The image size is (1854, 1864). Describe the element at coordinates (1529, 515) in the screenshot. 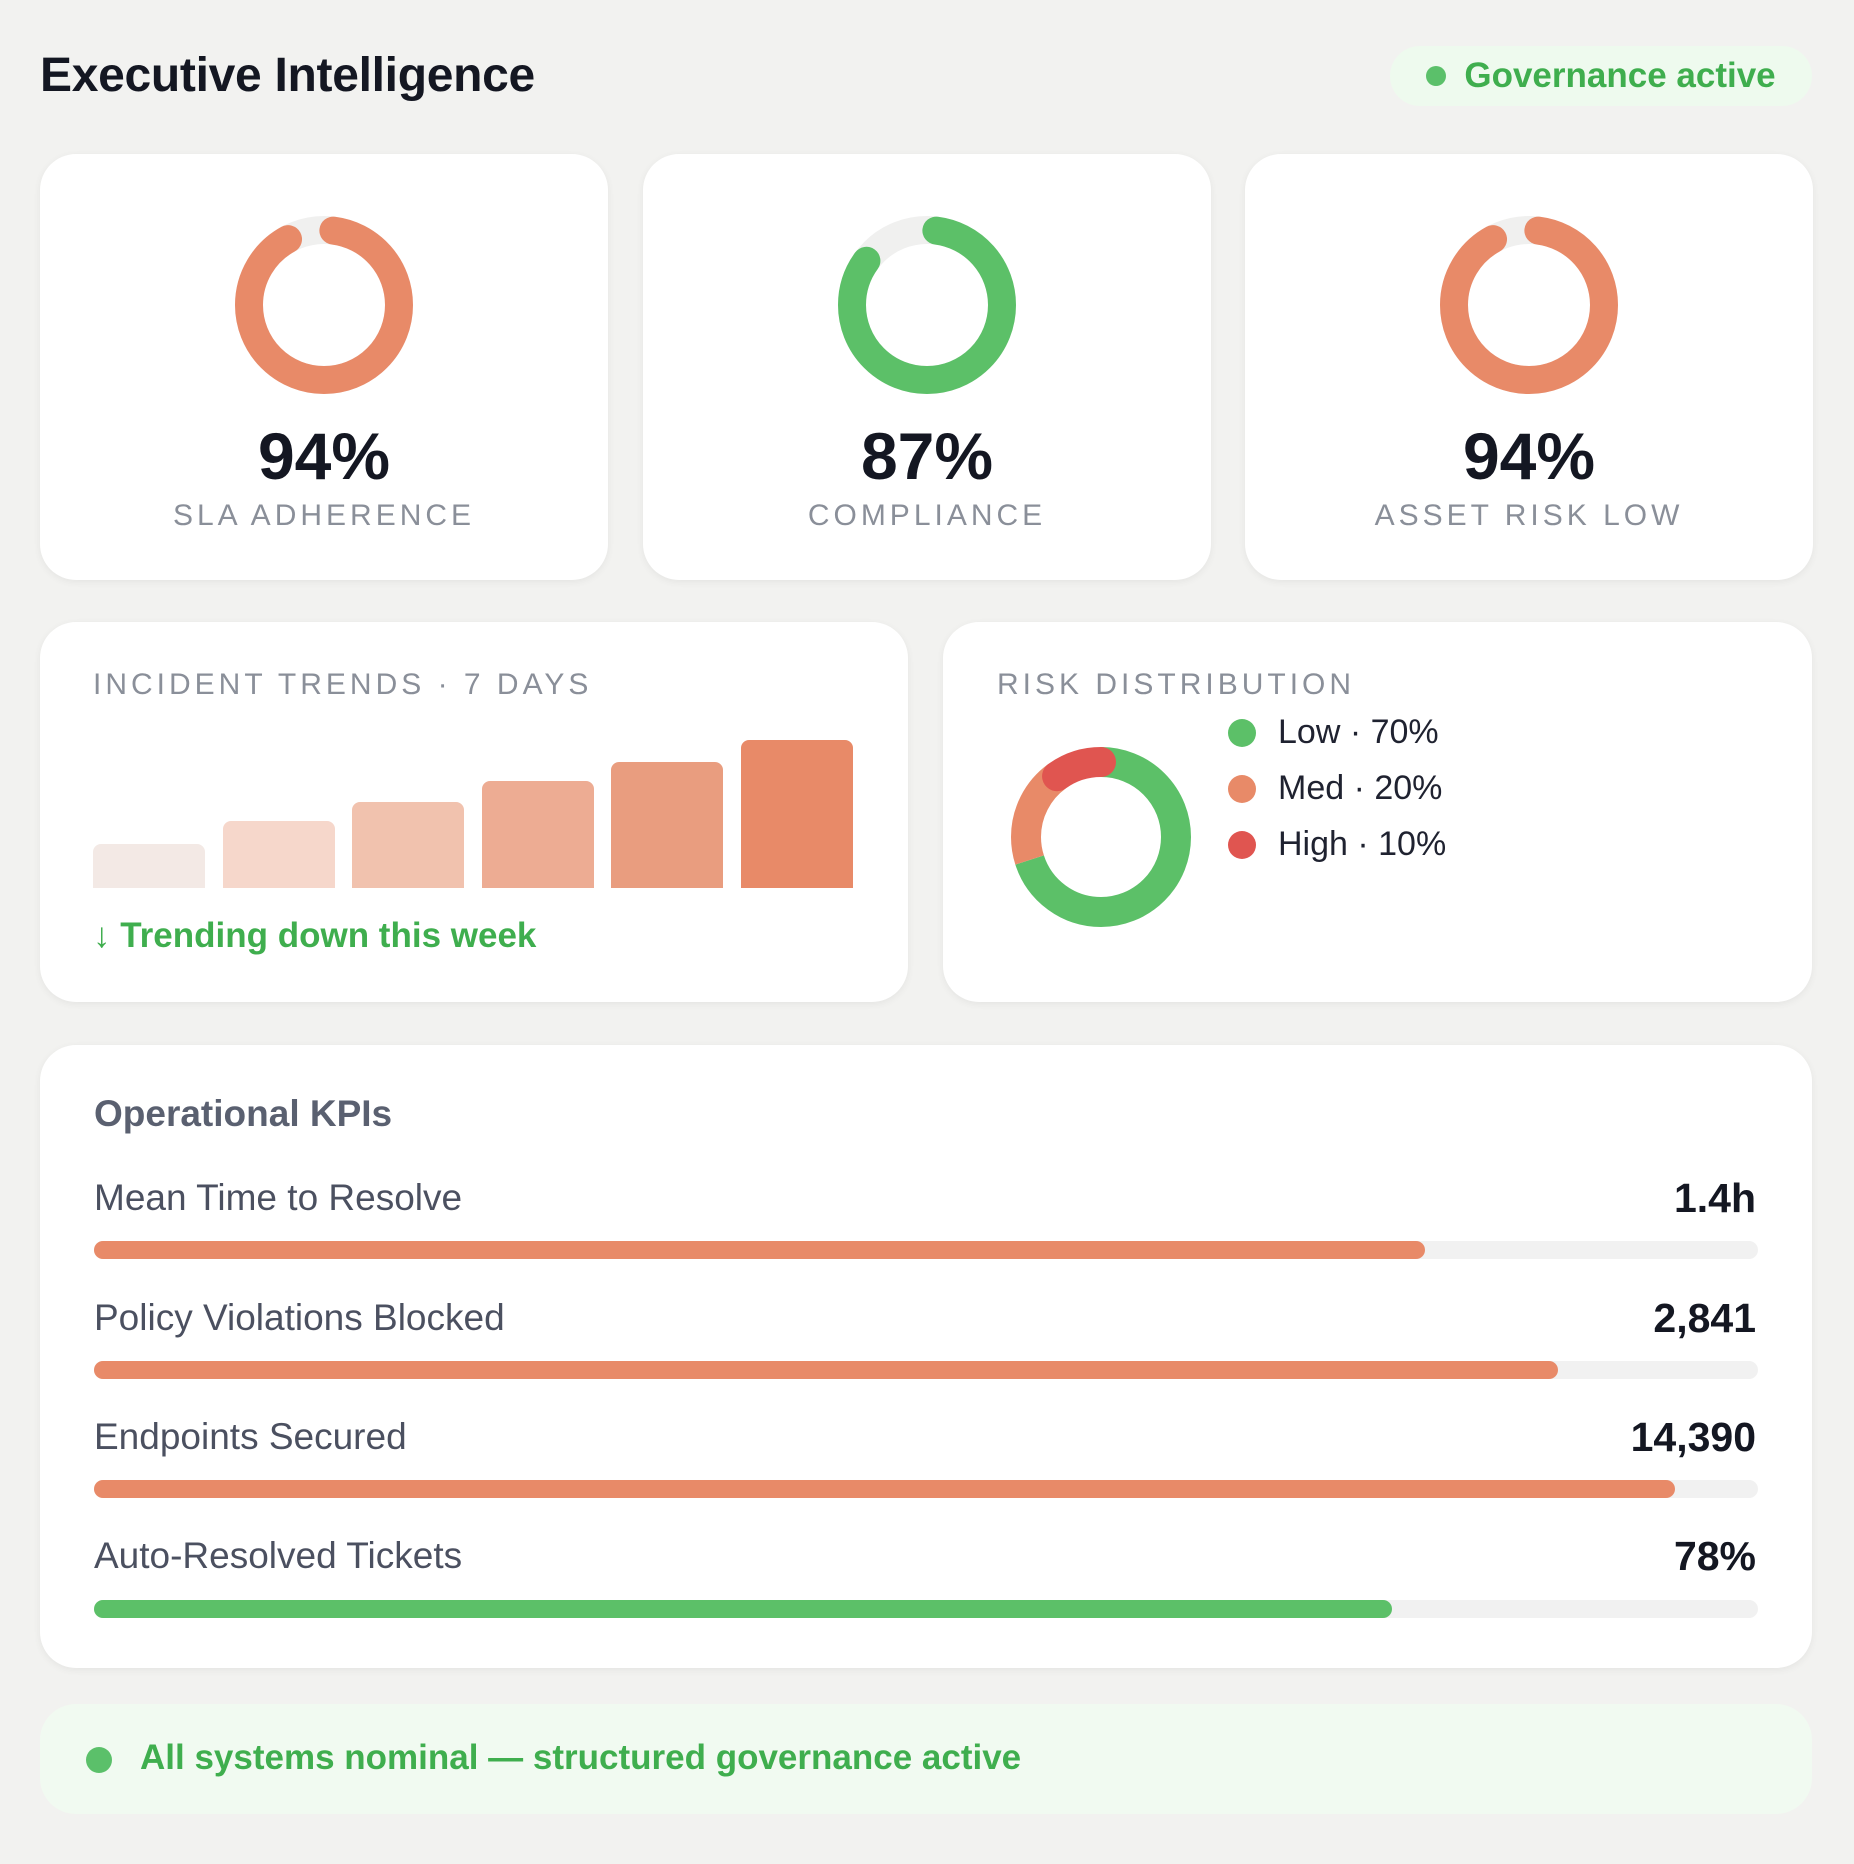

I see `asset-risk-label: ASSET RISK LOW` at that location.